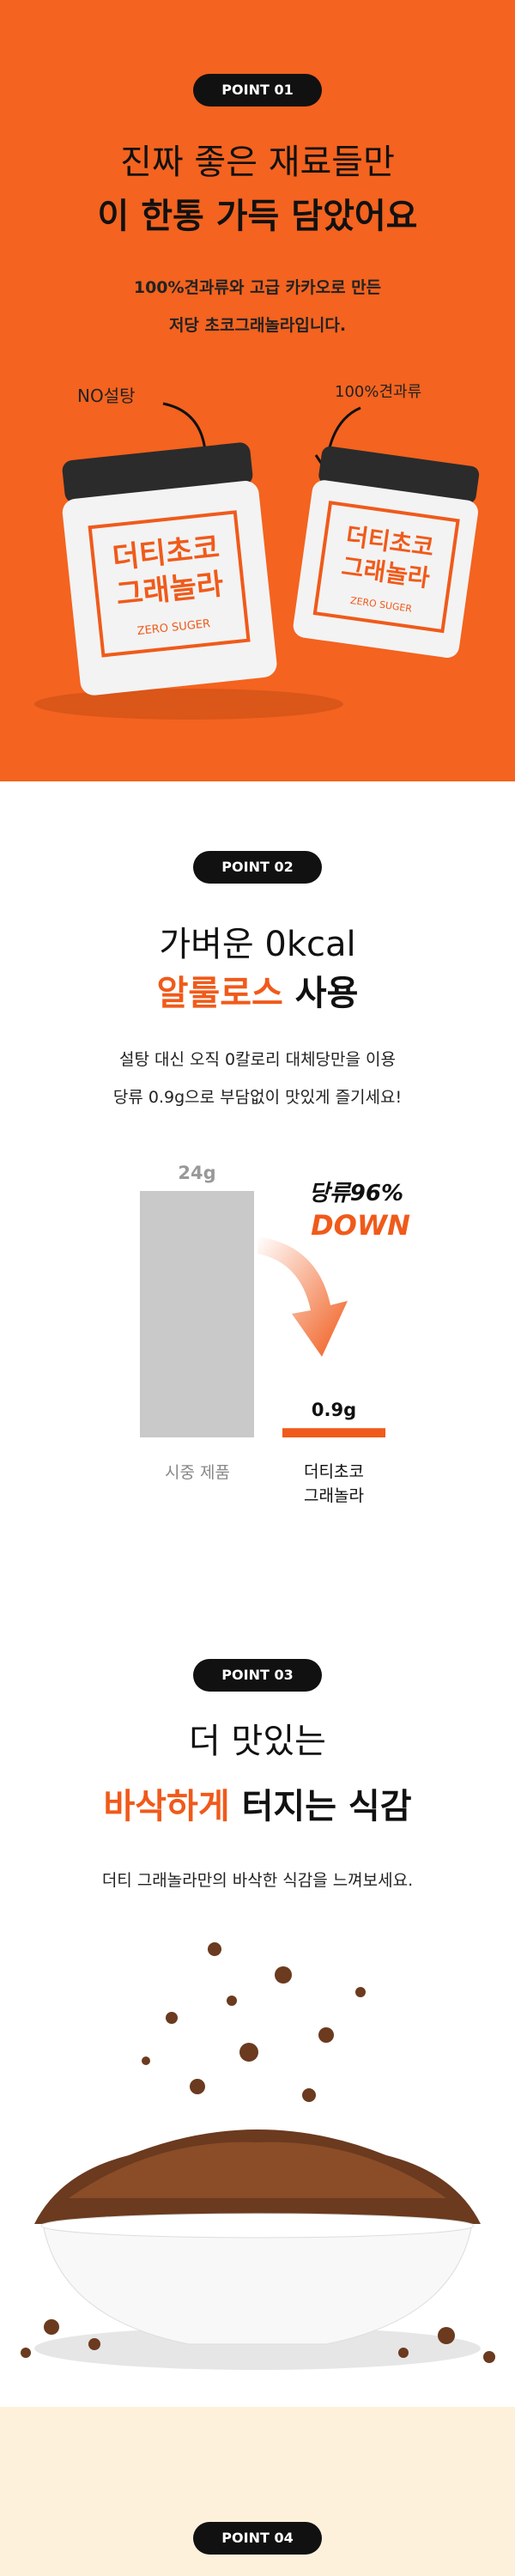 This screenshot has height=2576, width=515. I want to click on down-arrow, so click(303, 1297).